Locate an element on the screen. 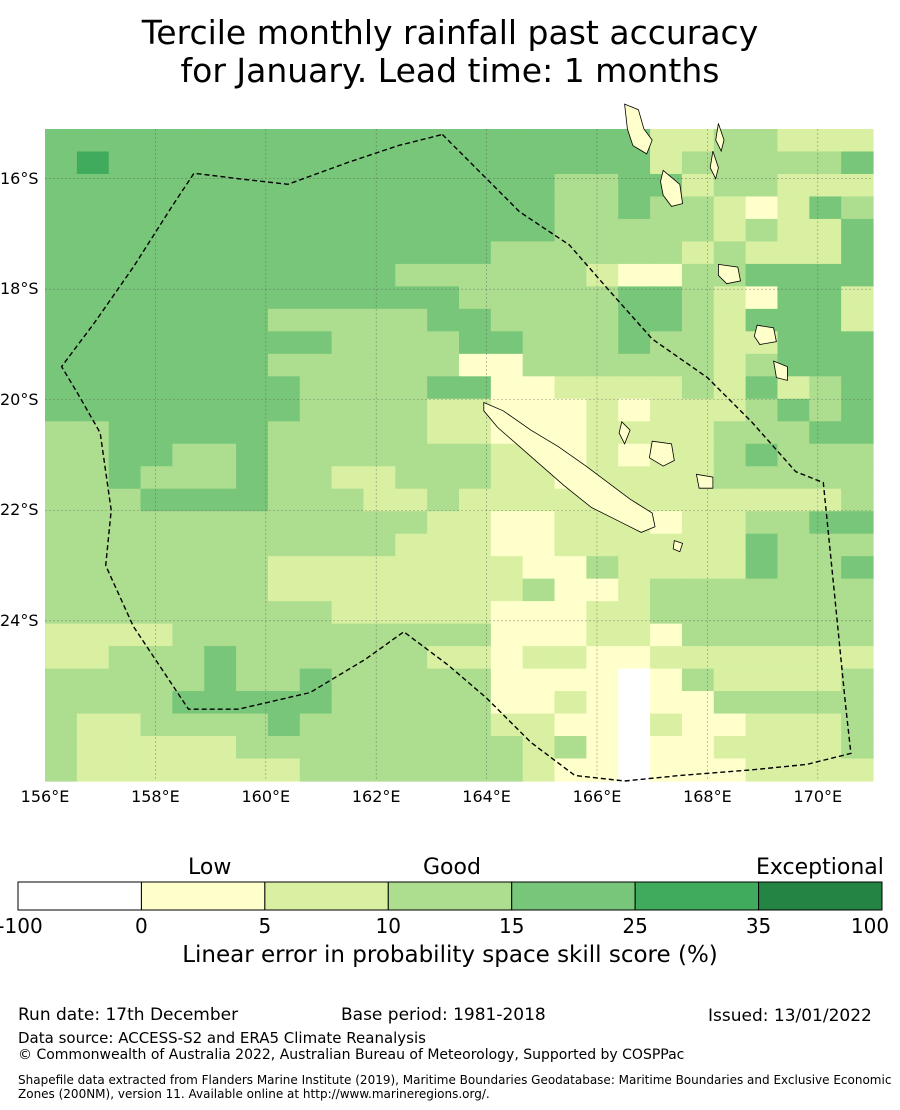 The width and height of the screenshot is (900, 1110). lon-tick-label: 166°E is located at coordinates (597, 796).